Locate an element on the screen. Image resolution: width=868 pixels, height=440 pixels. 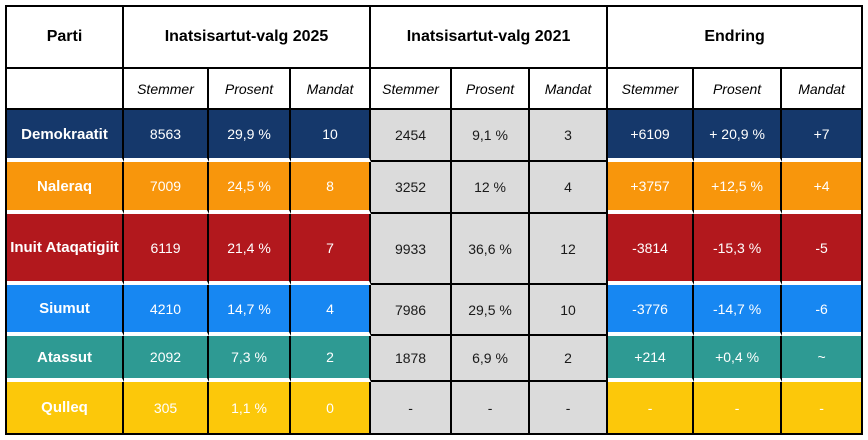
cell-2021-prosent: 12 % is located at coordinates (491, 188).